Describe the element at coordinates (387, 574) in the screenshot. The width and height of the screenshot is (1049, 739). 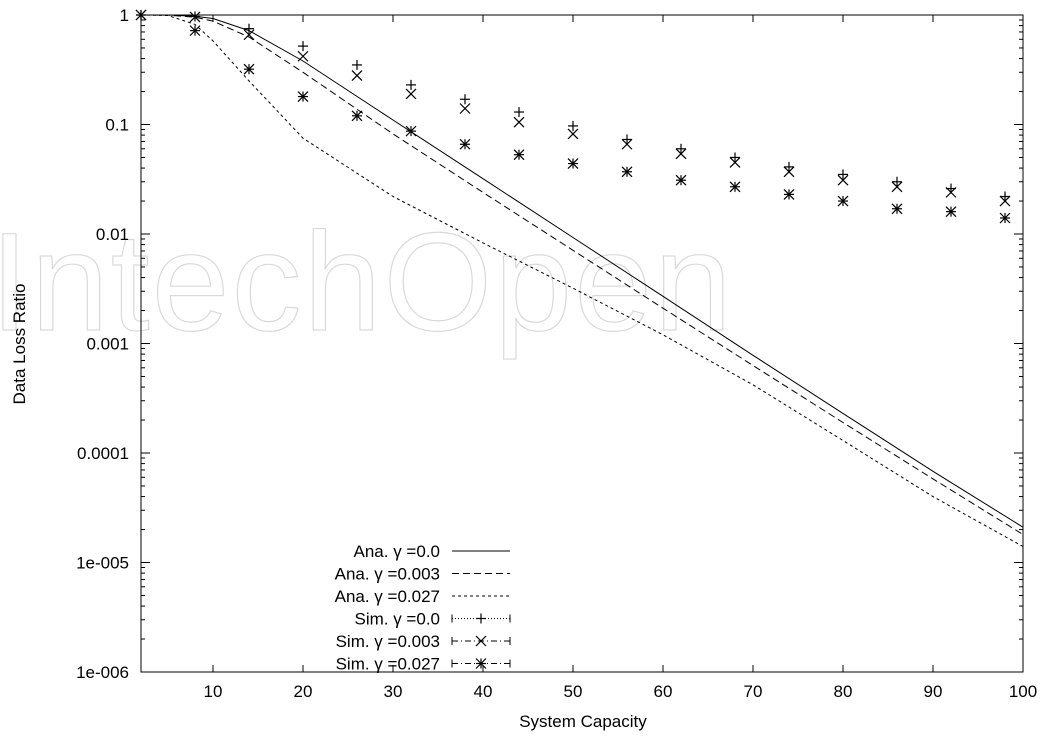
I see `legend-label: Ana. γ =0.003` at that location.